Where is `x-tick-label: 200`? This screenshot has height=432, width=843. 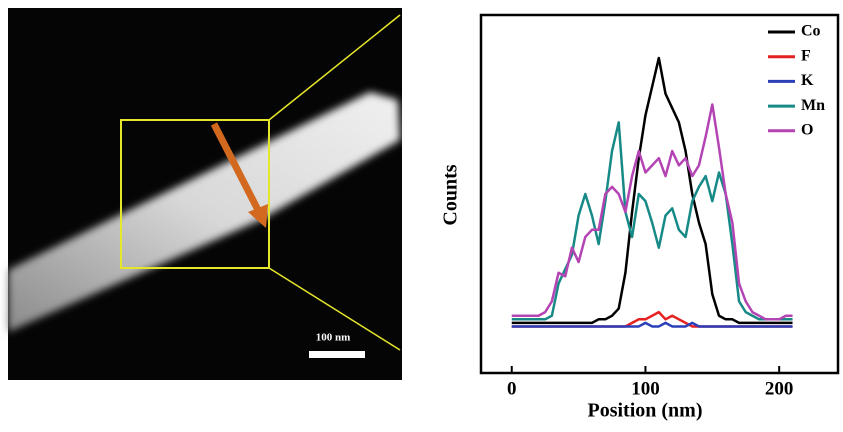
x-tick-label: 200 is located at coordinates (779, 388).